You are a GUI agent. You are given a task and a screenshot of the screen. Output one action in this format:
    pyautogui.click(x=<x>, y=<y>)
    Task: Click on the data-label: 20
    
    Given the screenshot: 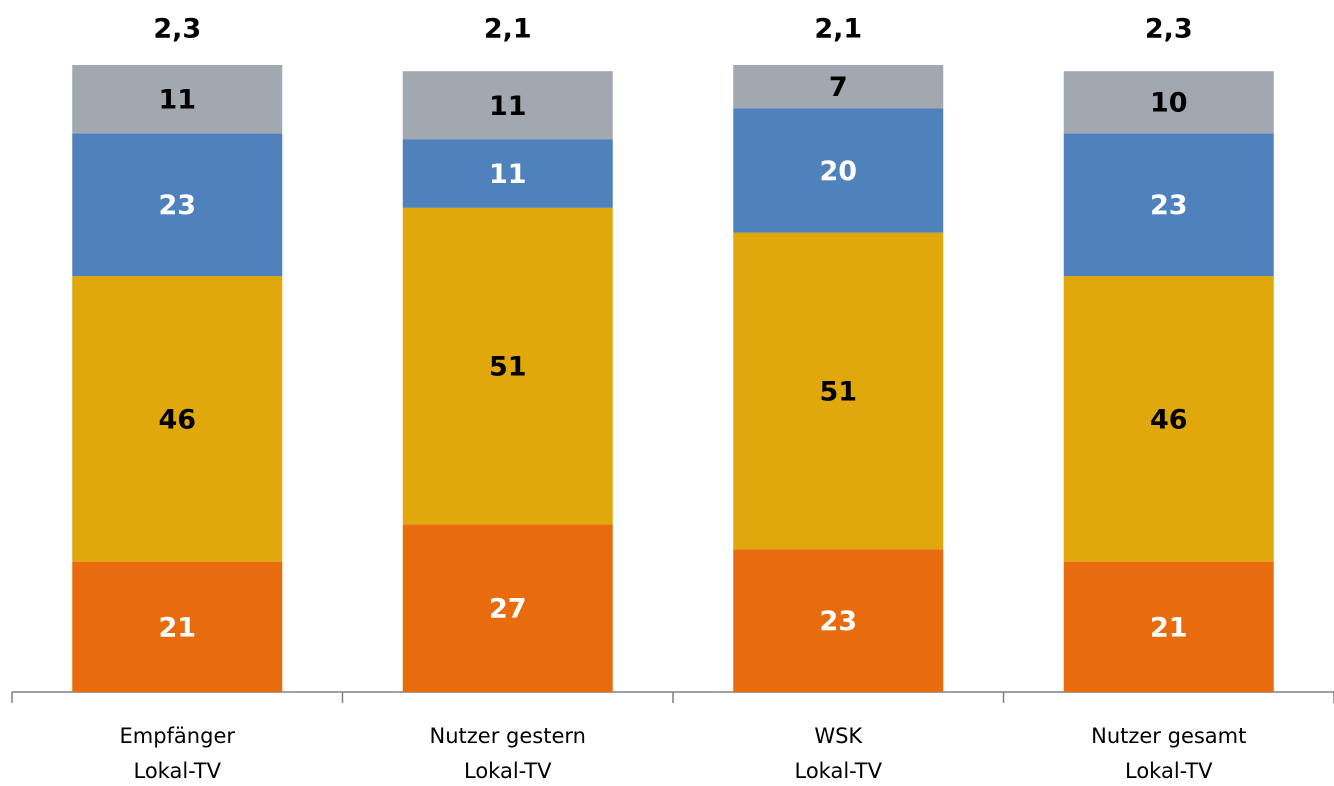 What is the action you would take?
    pyautogui.click(x=838, y=171)
    